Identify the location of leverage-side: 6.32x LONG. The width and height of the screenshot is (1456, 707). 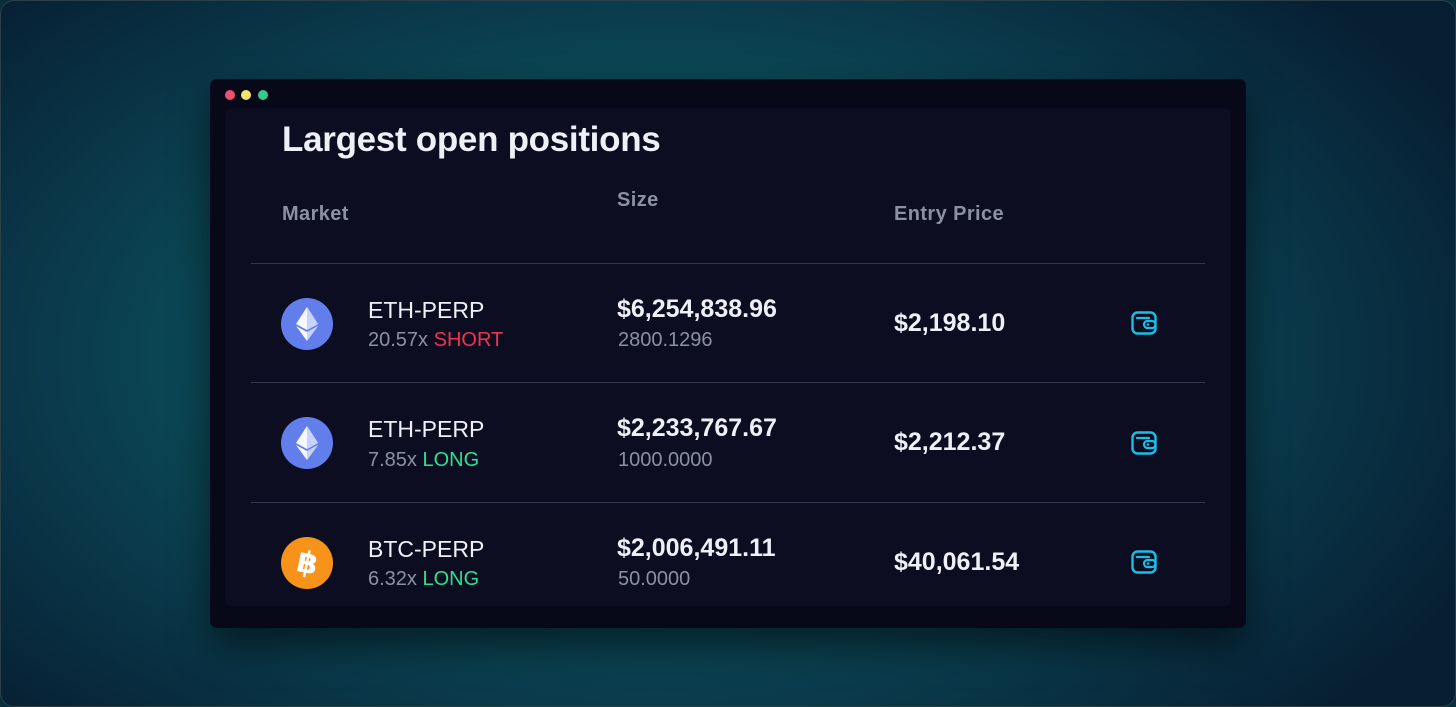
(423, 579).